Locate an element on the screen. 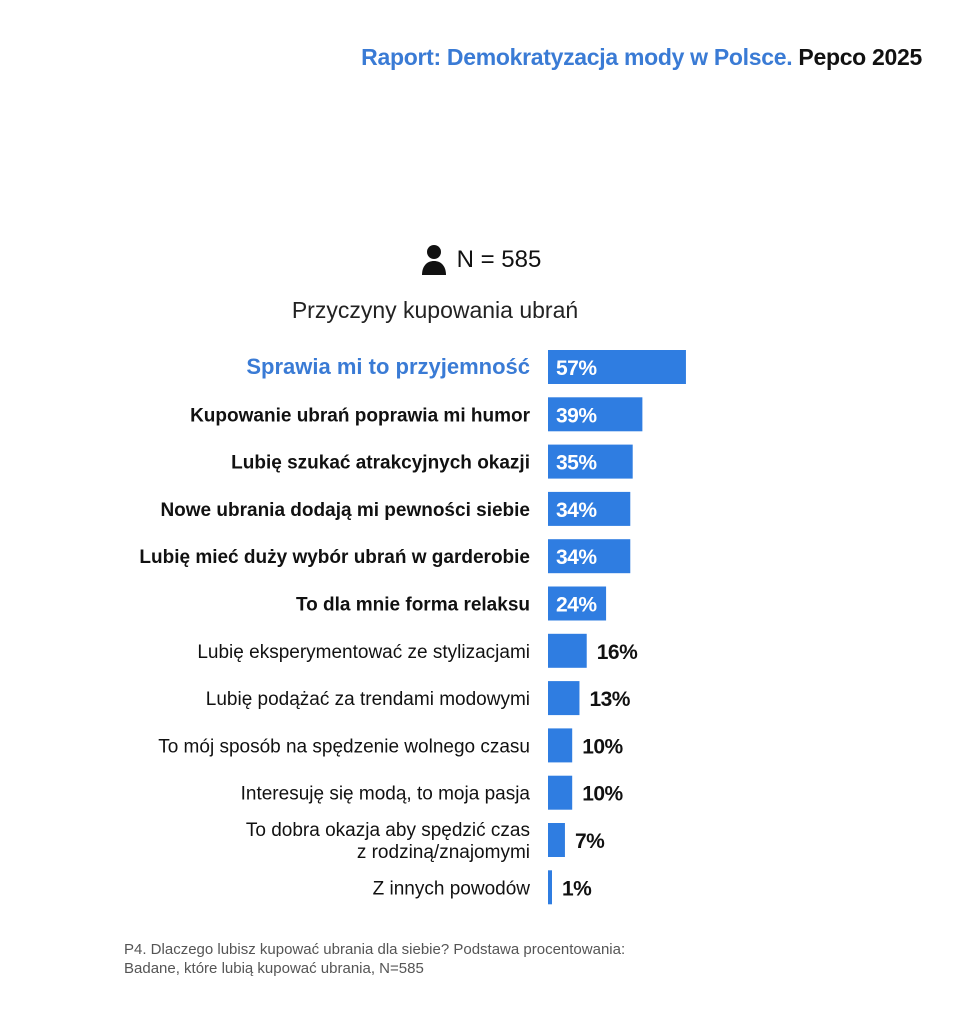 The width and height of the screenshot is (962, 1020). value-label-8: 13% is located at coordinates (609, 699).